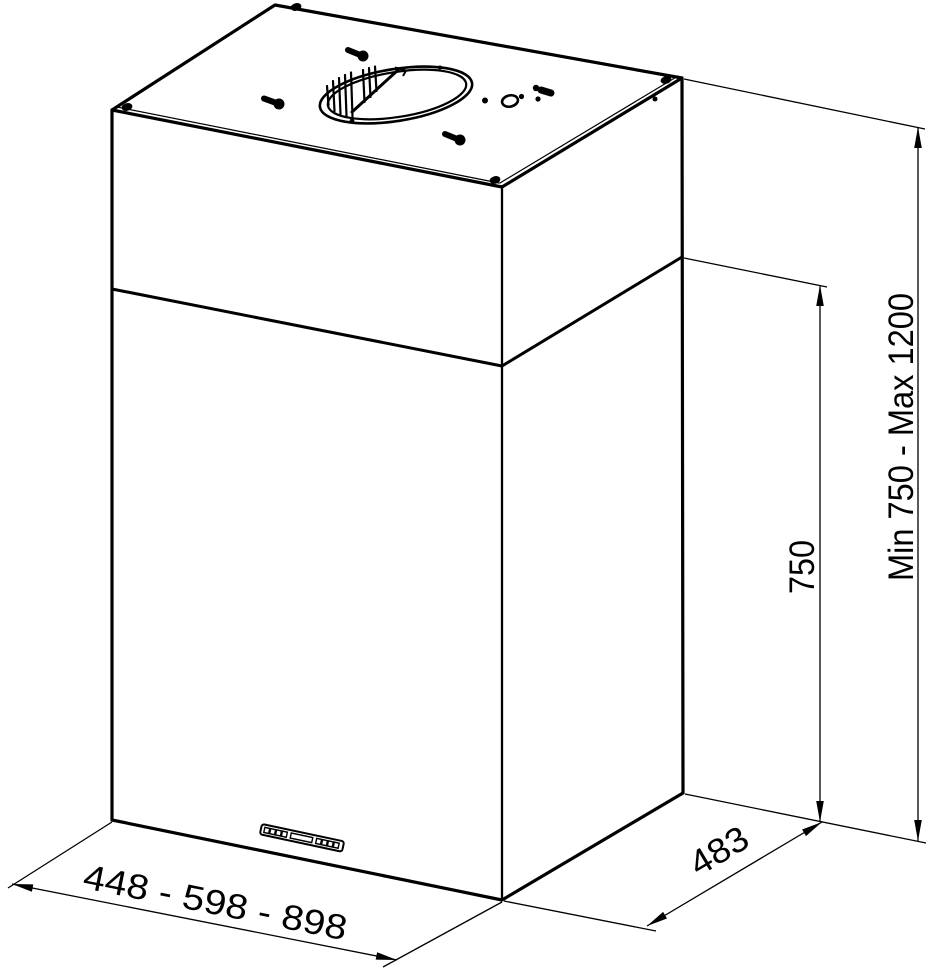  I want to click on outlet-hatching, so click(351, 91).